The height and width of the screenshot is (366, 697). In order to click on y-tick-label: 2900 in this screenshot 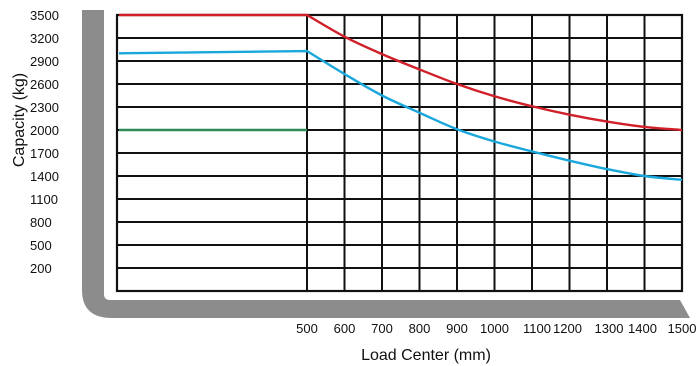, I will do `click(44, 61)`.